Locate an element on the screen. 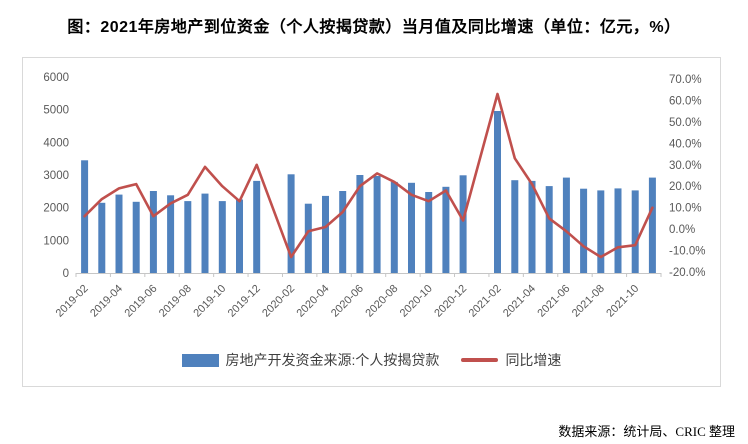  legend-bar-swatch-icon is located at coordinates (200, 360).